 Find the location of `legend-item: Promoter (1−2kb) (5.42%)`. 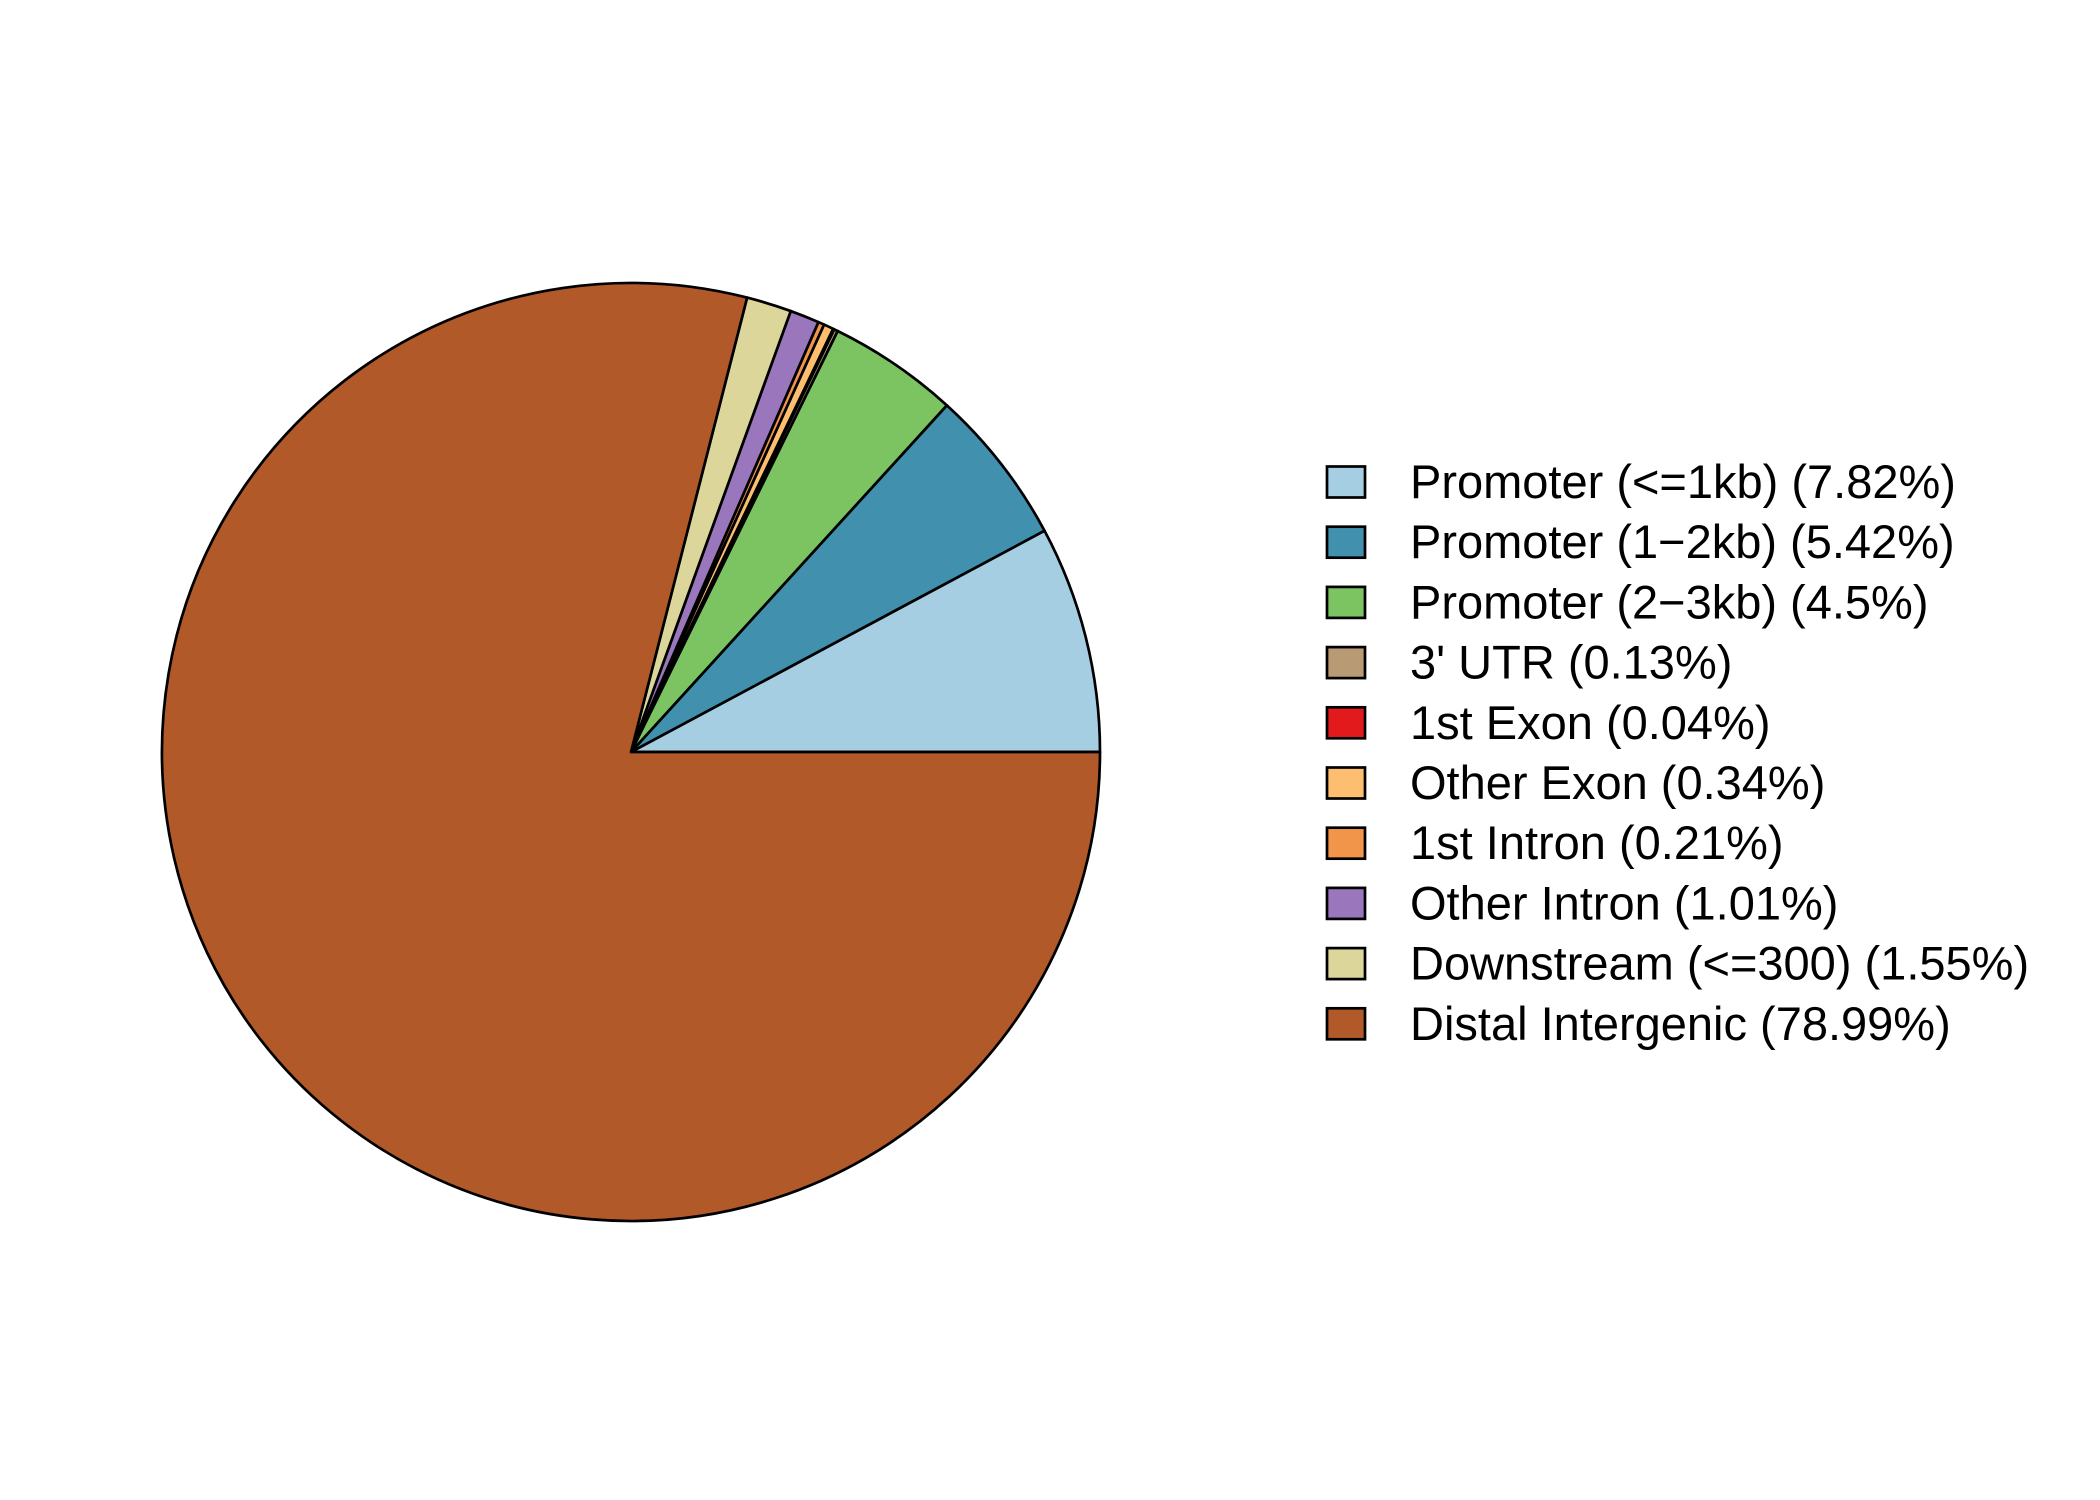

legend-item: Promoter (1−2kb) (5.42%) is located at coordinates (1640, 541).